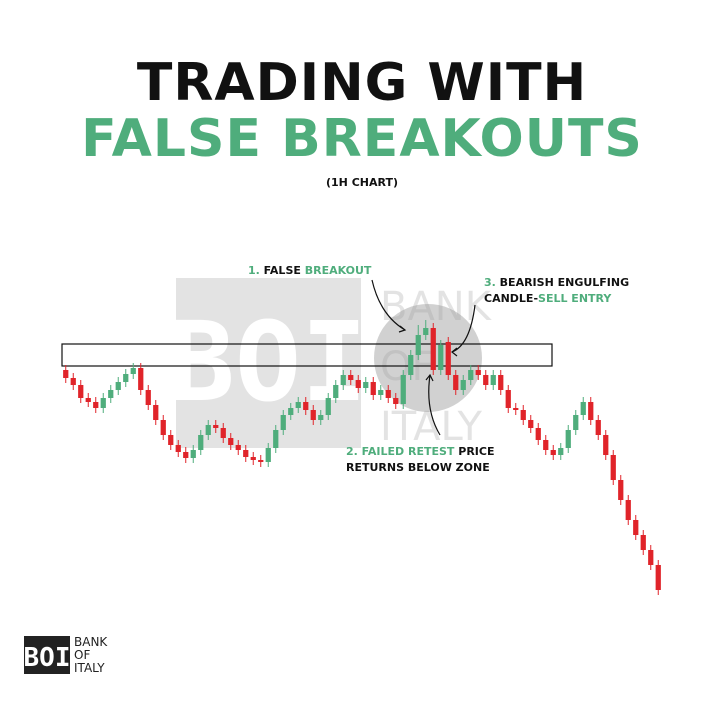  Describe the element at coordinates (362, 139) in the screenshot. I see `title: FALSE BREAKOUTS` at that location.